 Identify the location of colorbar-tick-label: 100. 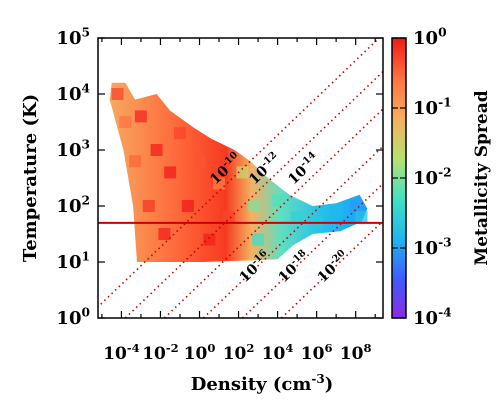
(430, 37).